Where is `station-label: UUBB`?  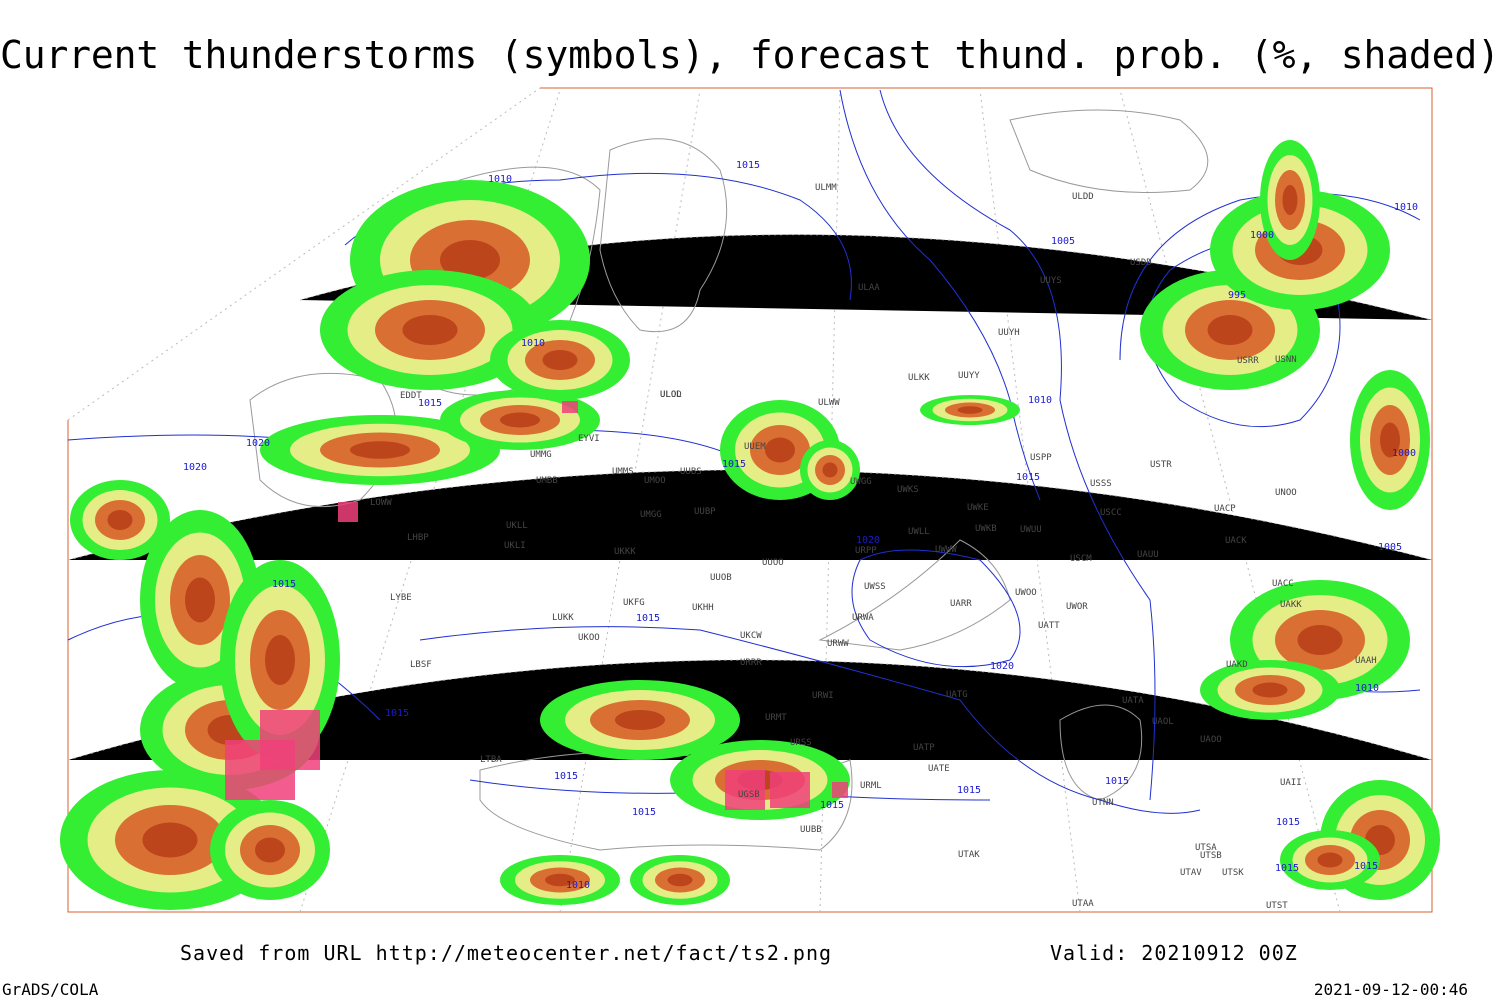
station-label: UUBB is located at coordinates (811, 830).